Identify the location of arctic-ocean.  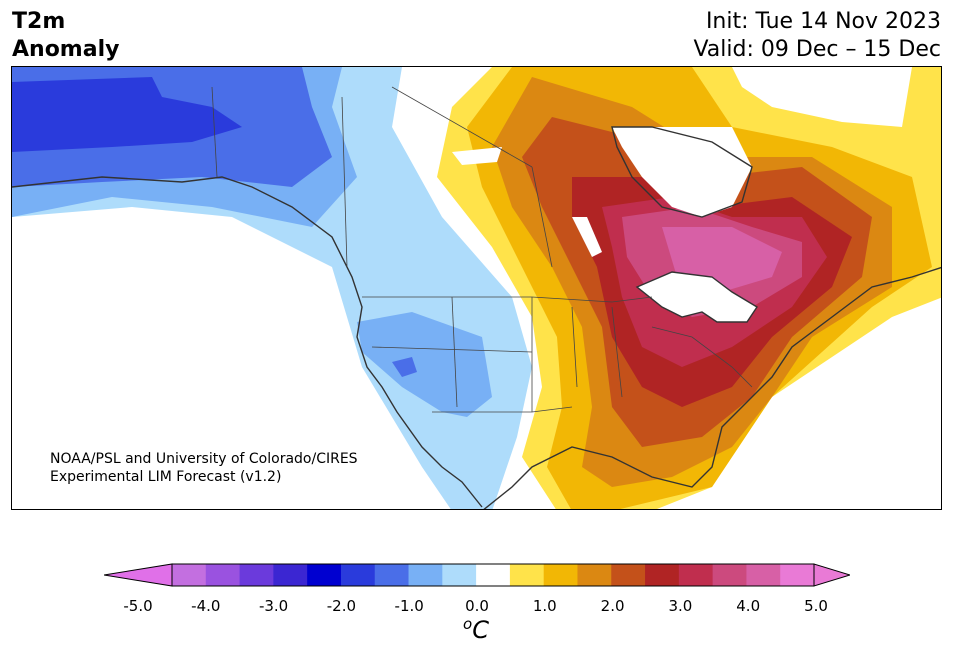
(822, 97).